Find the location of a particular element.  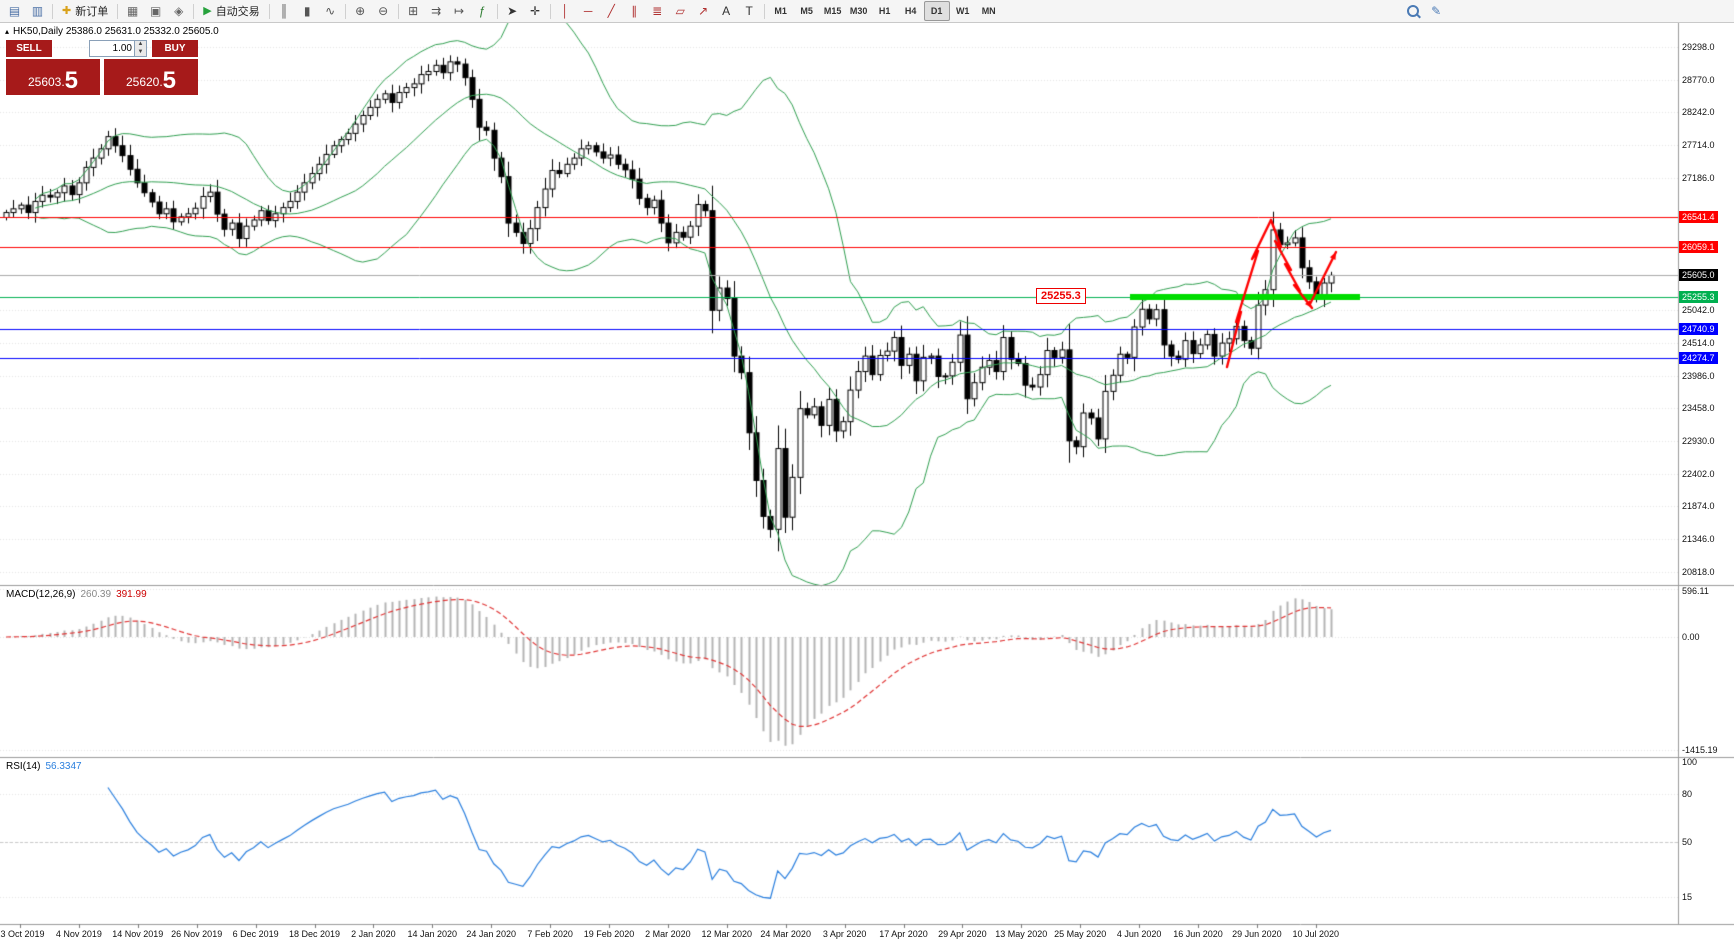

text-label-icon-glyph: A is located at coordinates (726, 11).